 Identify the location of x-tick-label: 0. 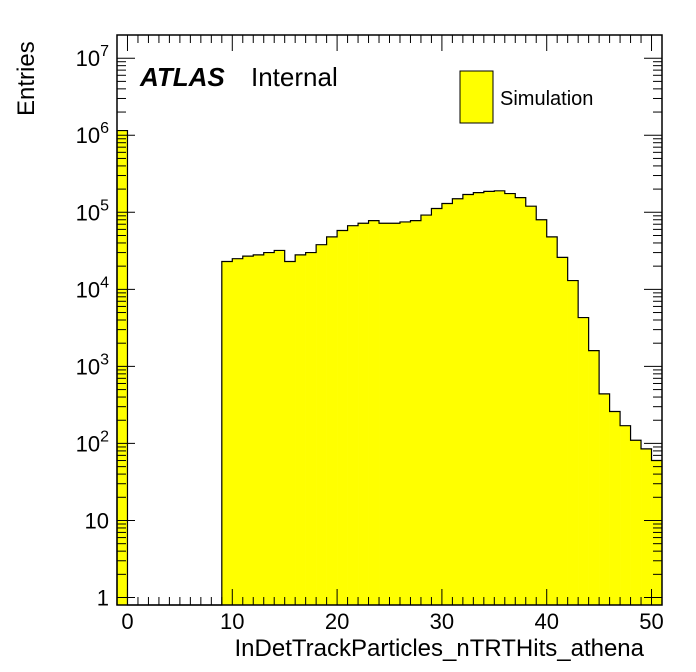
(127, 621).